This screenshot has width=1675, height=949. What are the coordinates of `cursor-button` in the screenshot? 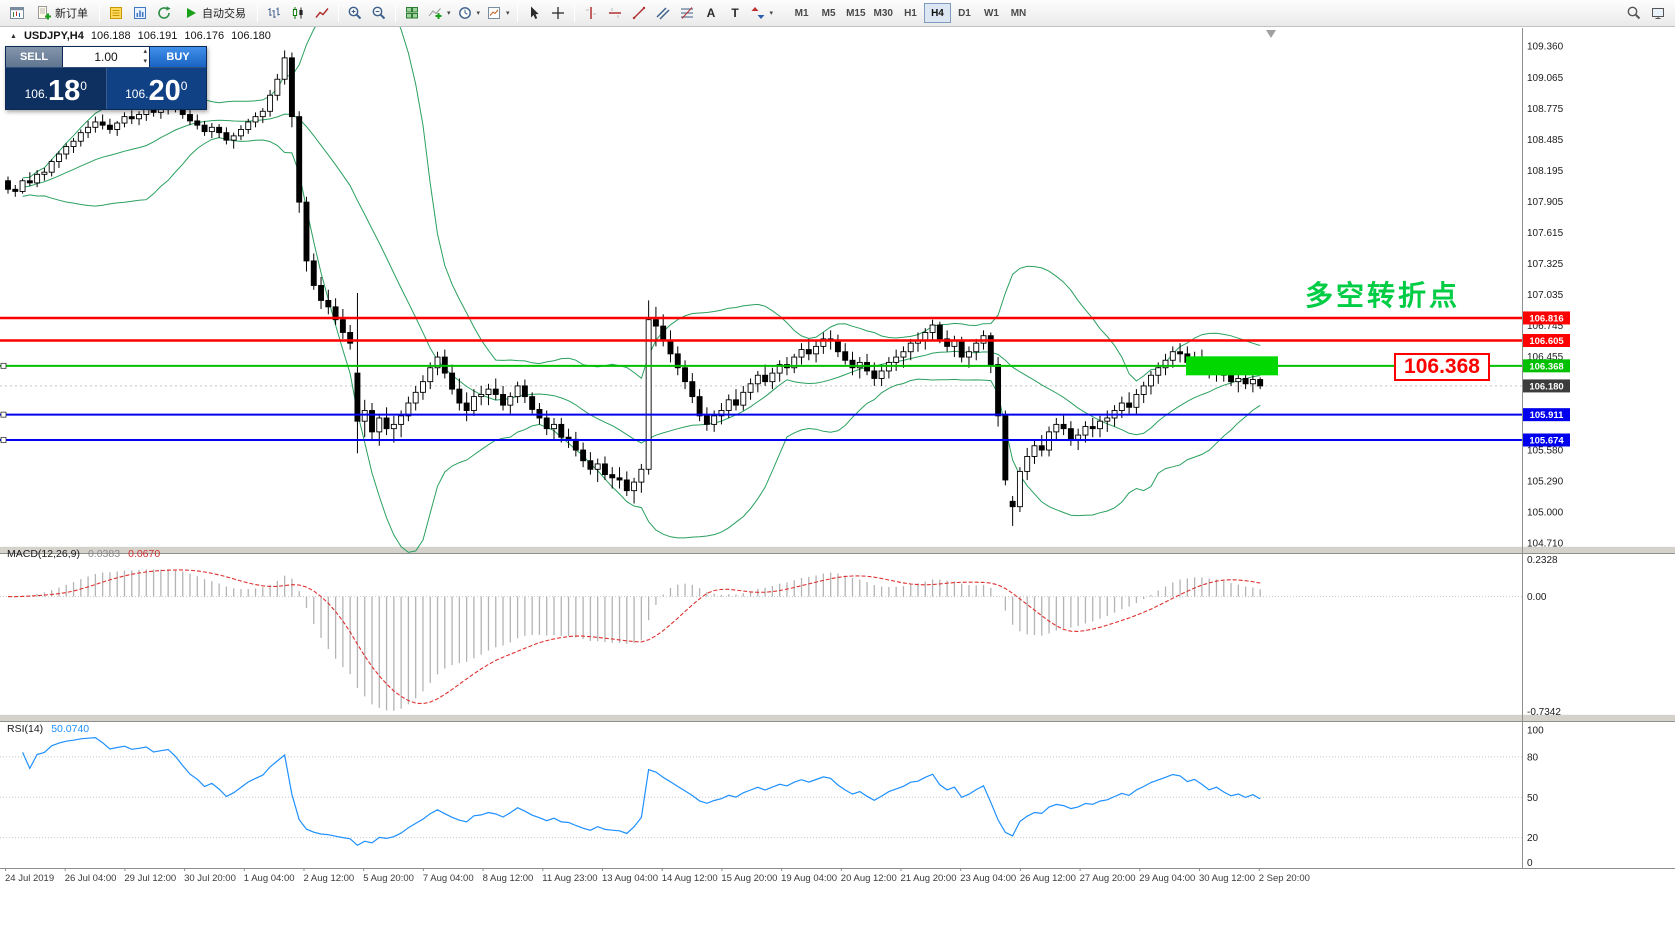 It's located at (534, 13).